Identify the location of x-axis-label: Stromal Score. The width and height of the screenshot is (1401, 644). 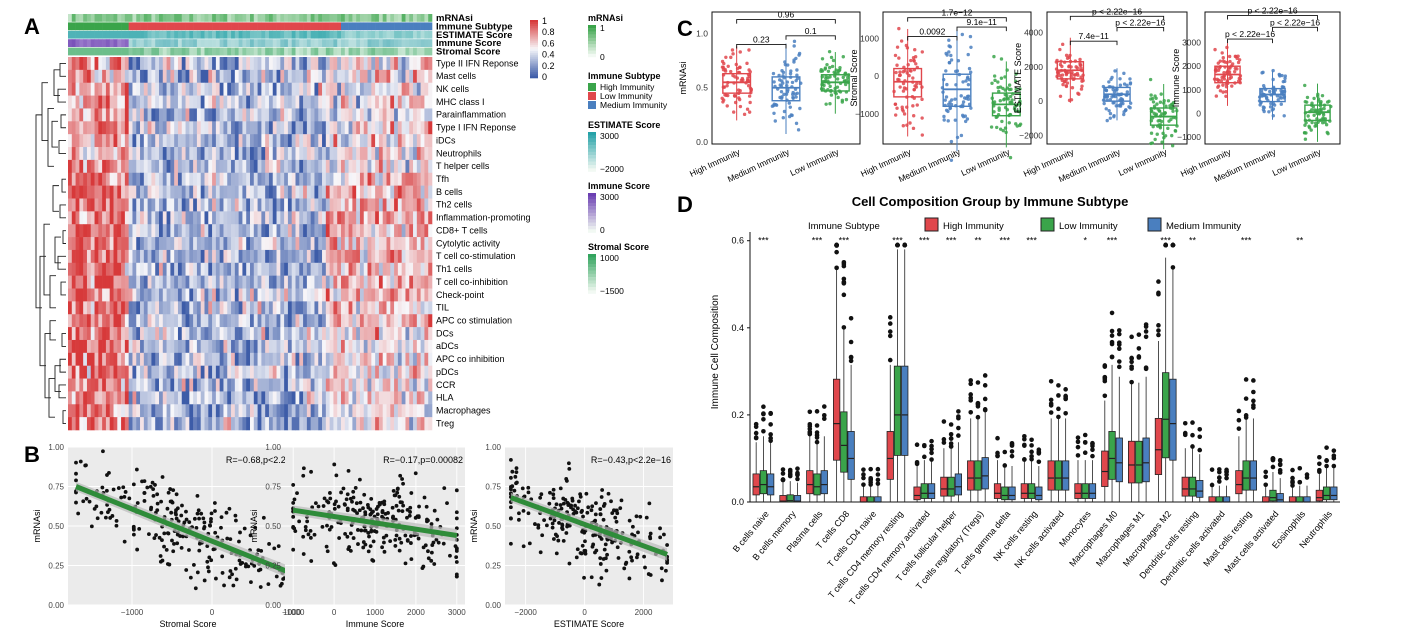
(187, 624).